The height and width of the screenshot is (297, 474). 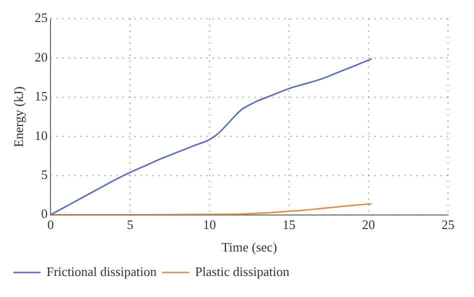 What do you see at coordinates (250, 247) in the screenshot?
I see `x-axis-title: Time (sec)` at bounding box center [250, 247].